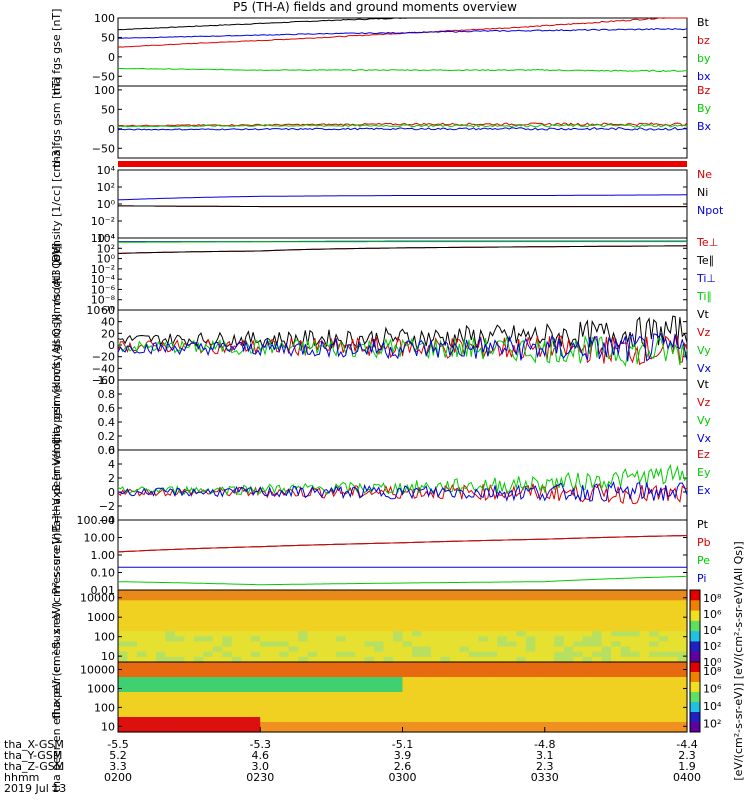 Image resolution: width=750 pixels, height=800 pixels. What do you see at coordinates (33, 755) in the screenshot?
I see `footer-row-label: tha_Y-GSM` at bounding box center [33, 755].